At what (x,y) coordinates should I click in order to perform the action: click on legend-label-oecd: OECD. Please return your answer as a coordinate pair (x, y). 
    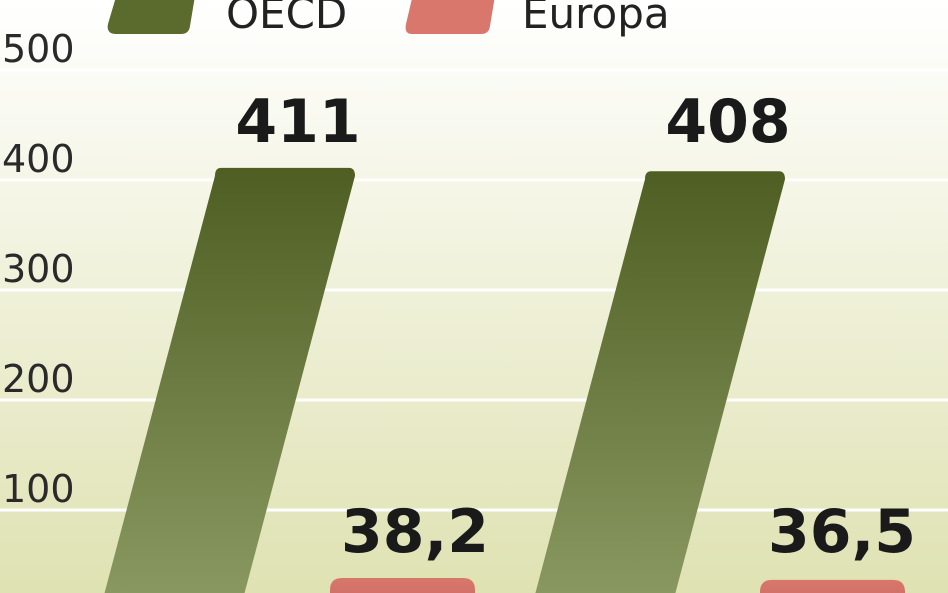
    Looking at the image, I should click on (286, 19).